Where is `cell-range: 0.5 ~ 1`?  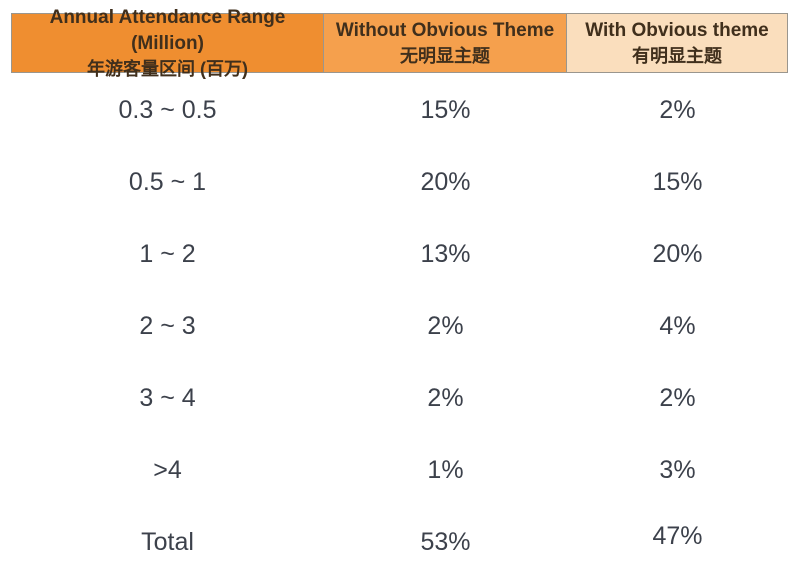
cell-range: 0.5 ~ 1 is located at coordinates (167, 181).